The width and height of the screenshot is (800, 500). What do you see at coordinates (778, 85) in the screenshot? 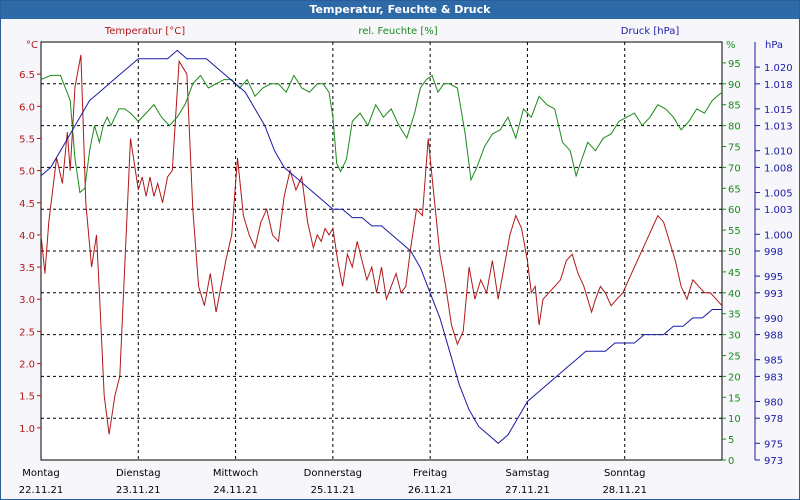
I see `pressure-tick-label: 1.018` at bounding box center [778, 85].